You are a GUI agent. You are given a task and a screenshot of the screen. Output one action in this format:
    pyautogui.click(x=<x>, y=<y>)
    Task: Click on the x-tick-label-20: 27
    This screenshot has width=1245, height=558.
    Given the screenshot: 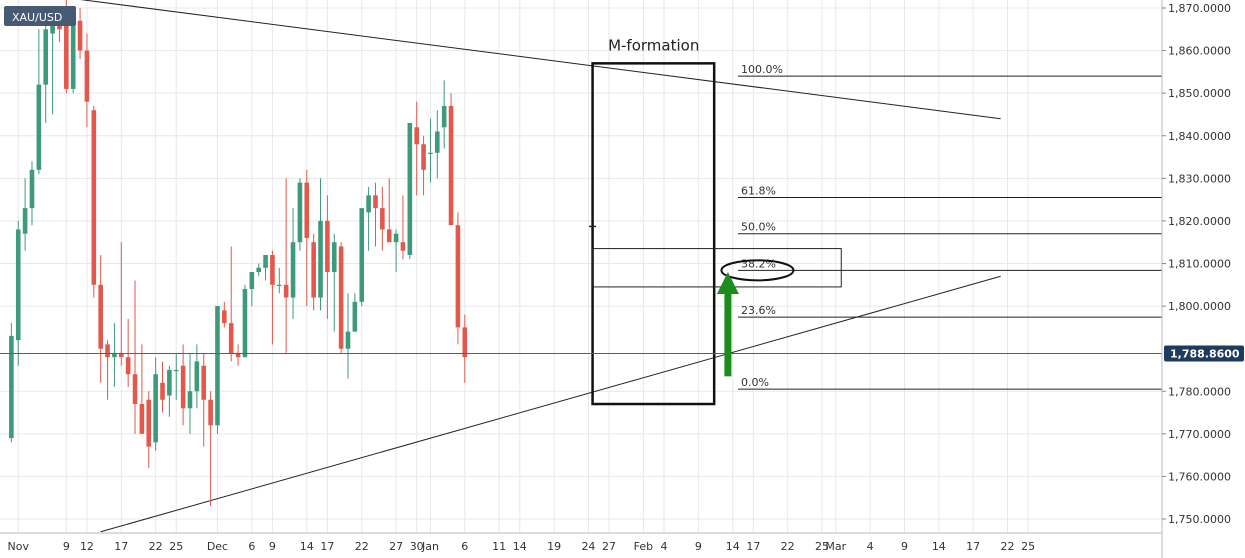 What is the action you would take?
    pyautogui.click(x=609, y=546)
    